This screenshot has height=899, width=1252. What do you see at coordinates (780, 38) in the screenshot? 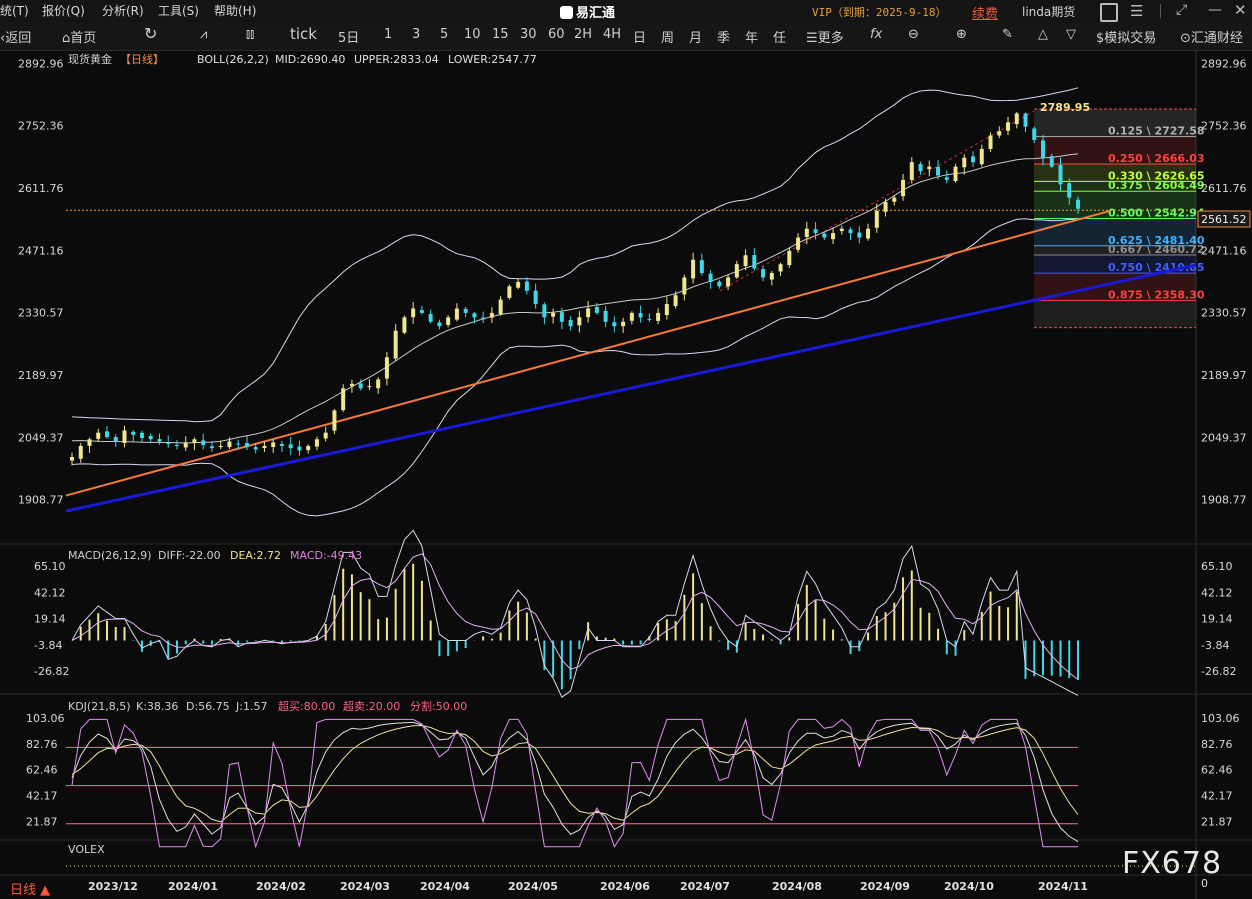
I see `period-custom: 任` at bounding box center [780, 38].